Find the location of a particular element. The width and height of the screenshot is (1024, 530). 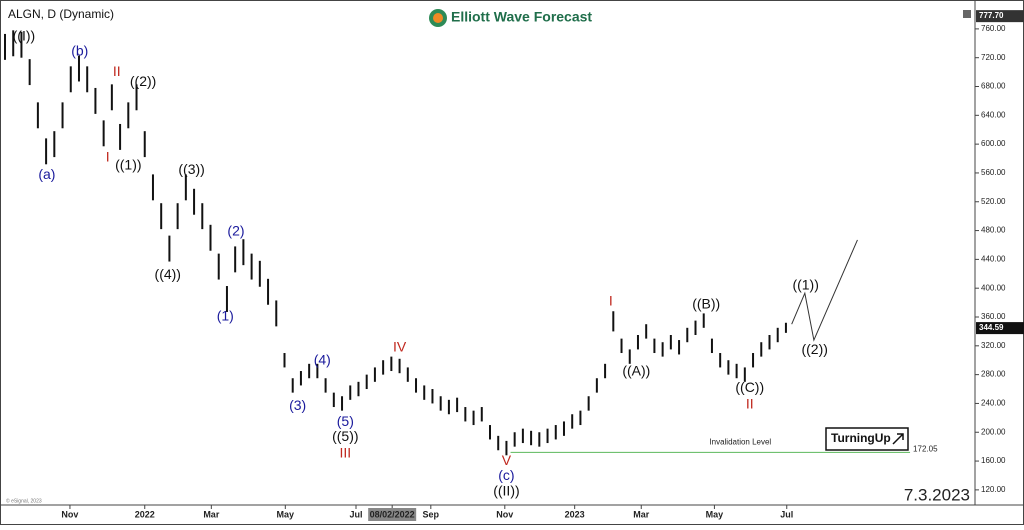

wave-label: III is located at coordinates (345, 453).